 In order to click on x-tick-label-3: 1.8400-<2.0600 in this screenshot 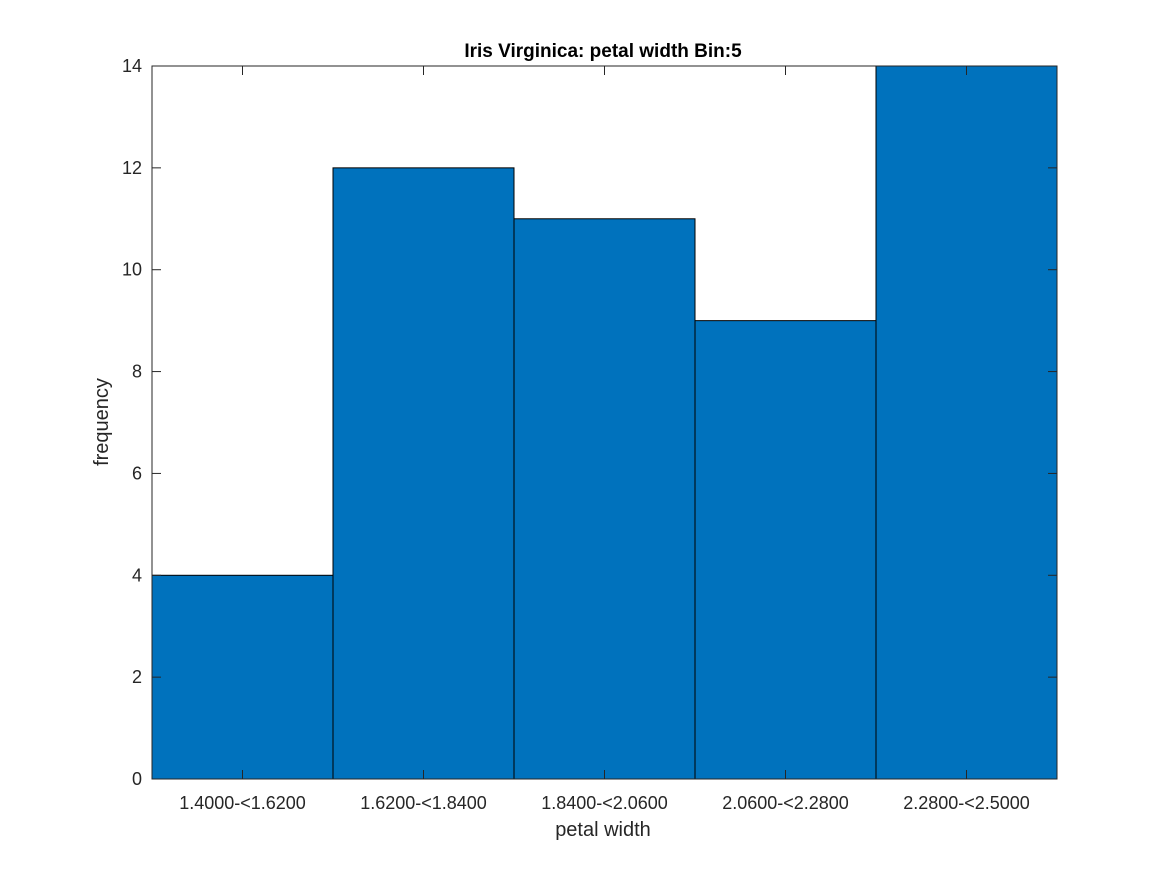, I will do `click(604, 803)`.